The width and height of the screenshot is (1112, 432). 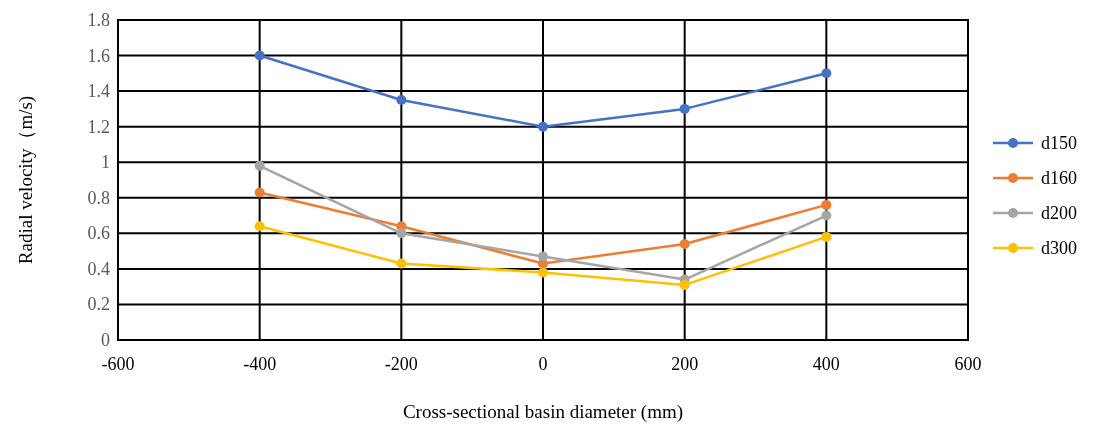 I want to click on x-tick-label: -600, so click(x=118, y=364).